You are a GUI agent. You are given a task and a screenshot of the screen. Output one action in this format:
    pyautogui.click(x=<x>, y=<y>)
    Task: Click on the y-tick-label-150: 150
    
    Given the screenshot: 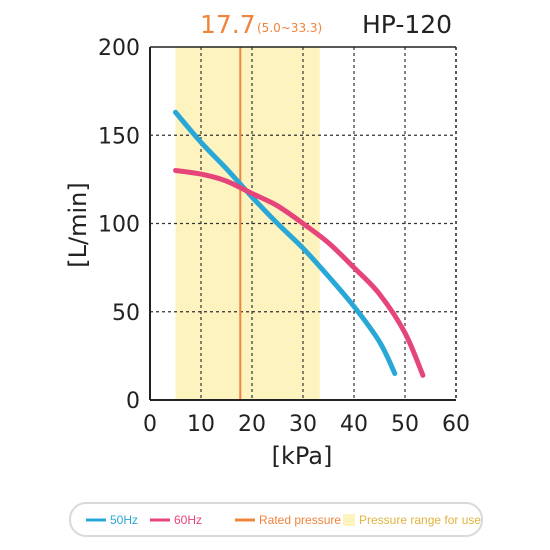 What is the action you would take?
    pyautogui.click(x=119, y=136)
    